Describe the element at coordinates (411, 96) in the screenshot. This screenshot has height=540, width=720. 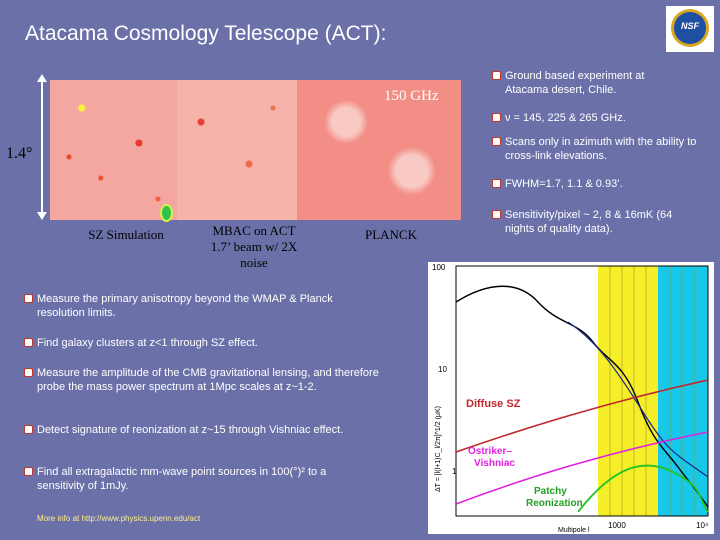
I see `frequency-label: 150 GHz` at that location.